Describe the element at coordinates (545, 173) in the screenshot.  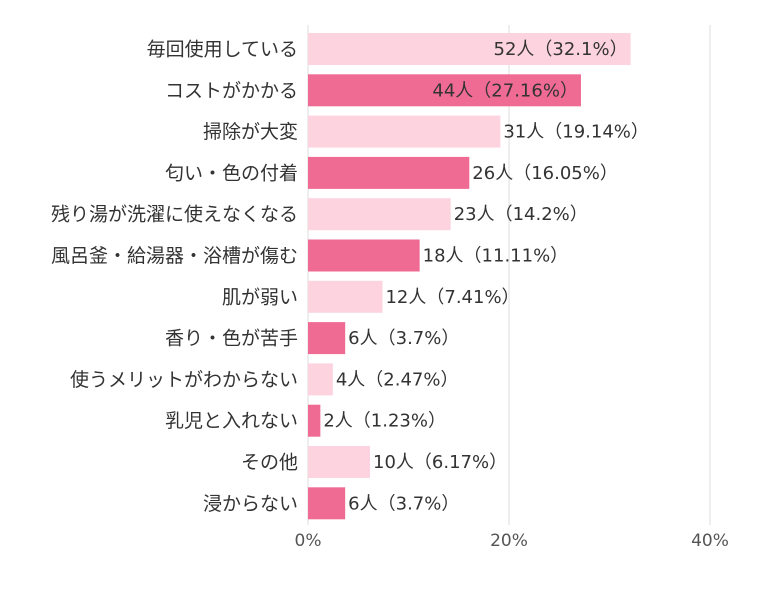
I see `value-label: 26人（16.05%）` at that location.